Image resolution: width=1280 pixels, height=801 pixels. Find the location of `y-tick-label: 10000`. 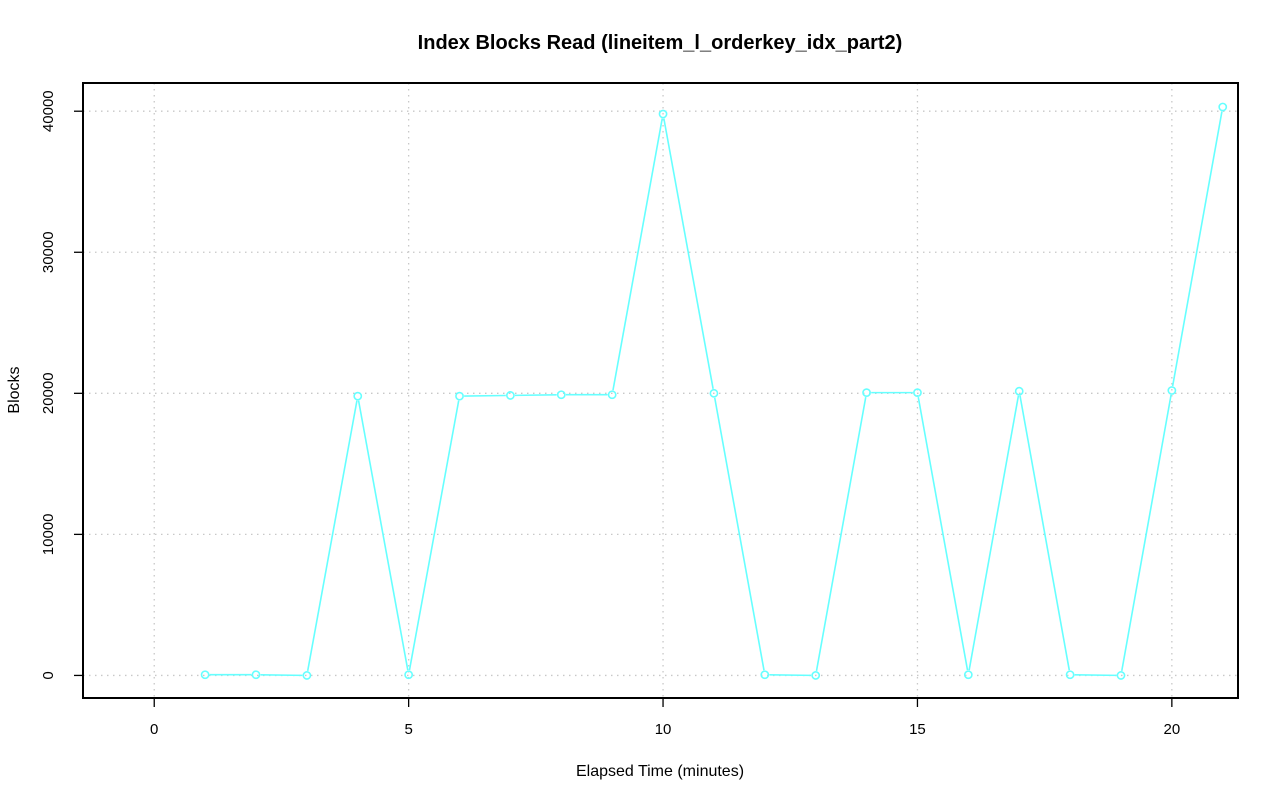

y-tick-label: 10000 is located at coordinates (48, 535).